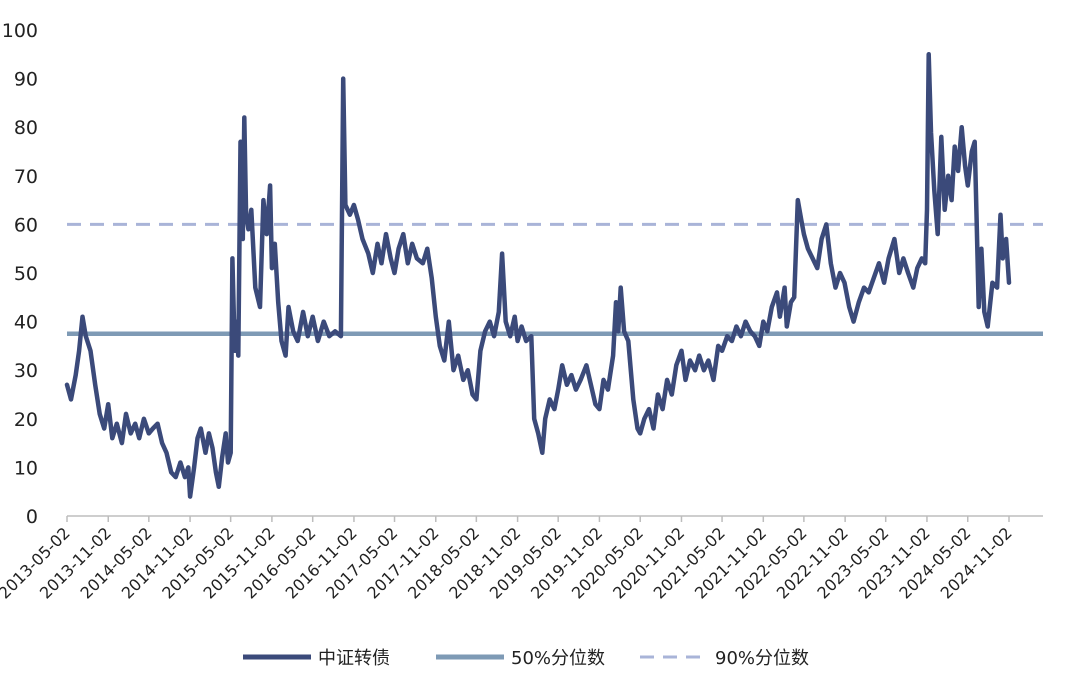 The height and width of the screenshot is (692, 1080). I want to click on y-tick-label: 40, so click(26, 323).